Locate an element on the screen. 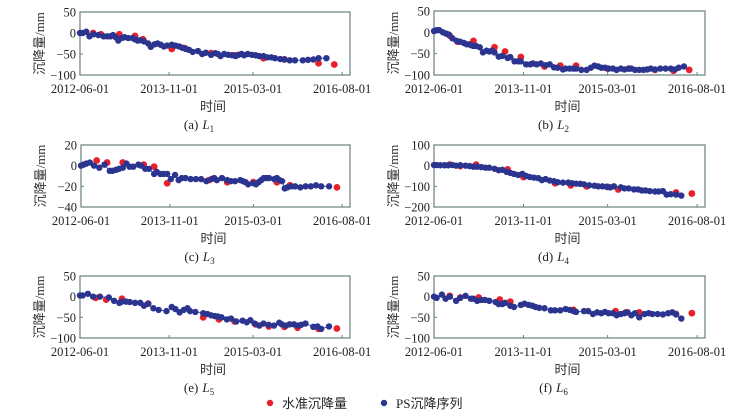  y-tick-label: −40 is located at coordinates (67, 208).